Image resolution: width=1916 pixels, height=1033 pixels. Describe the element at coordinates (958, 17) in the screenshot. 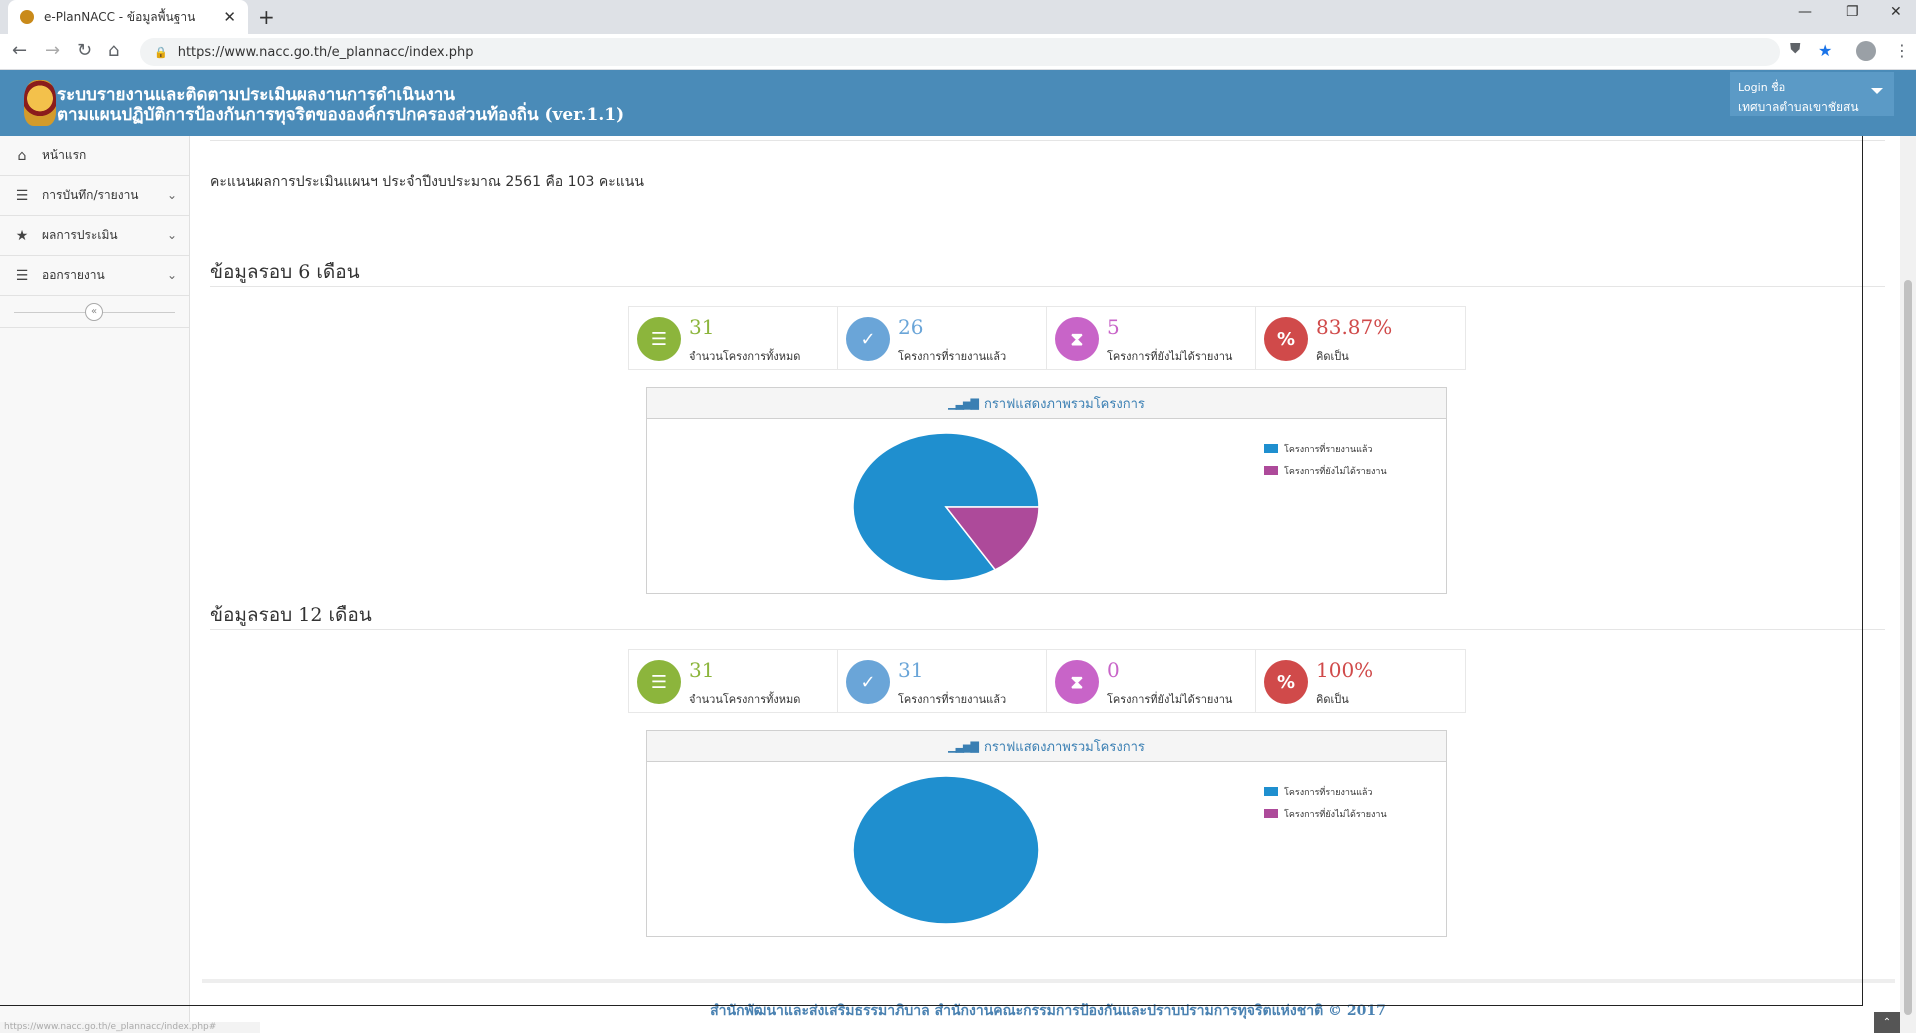

I see `browser-tabstrip: e-PlanNACC - ข้อมูลพื้นฐาน ✕ + — ❐ ✕` at that location.